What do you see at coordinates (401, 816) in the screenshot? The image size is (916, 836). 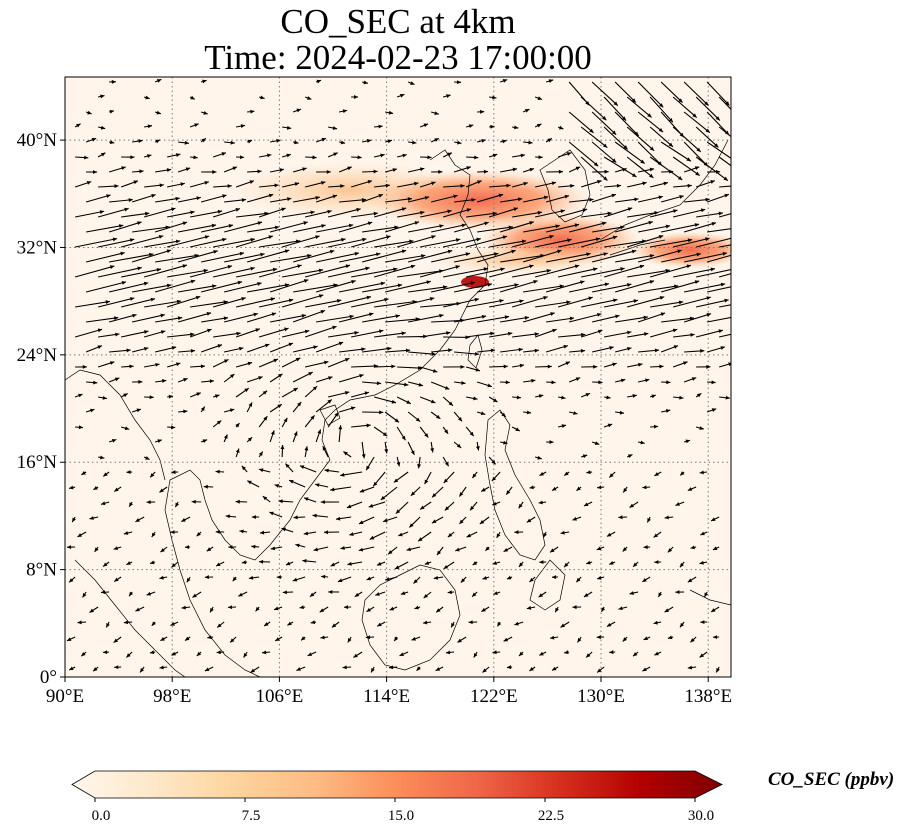 I see `colorbar-tick-label: 15.0` at bounding box center [401, 816].